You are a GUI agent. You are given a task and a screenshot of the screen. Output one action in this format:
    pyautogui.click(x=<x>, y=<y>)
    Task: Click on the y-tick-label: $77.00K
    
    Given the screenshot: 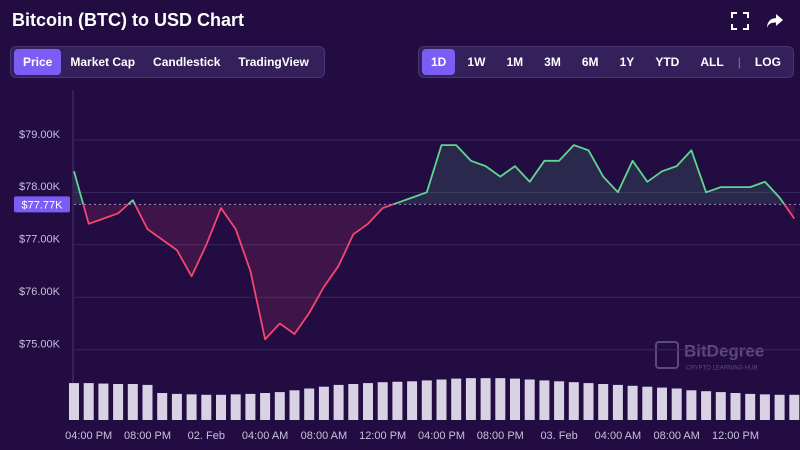 What is the action you would take?
    pyautogui.click(x=40, y=240)
    